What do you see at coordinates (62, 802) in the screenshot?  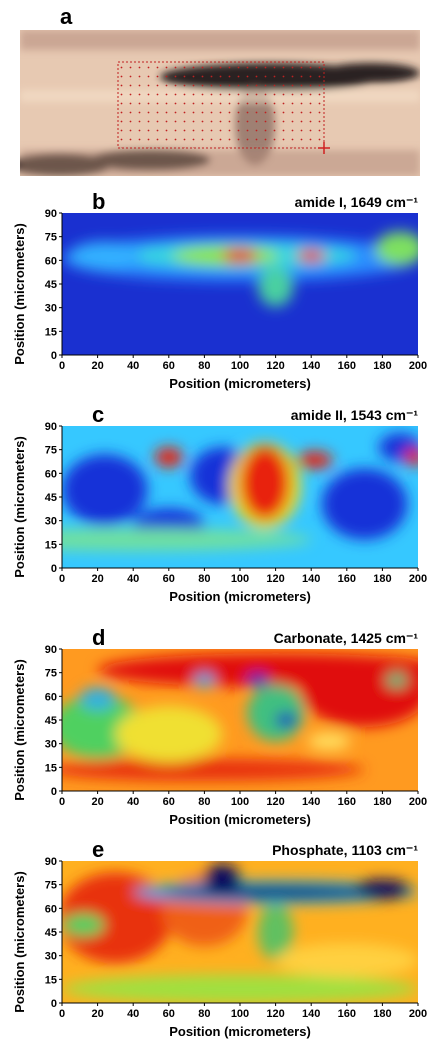 I see `x-tick-label: 0` at bounding box center [62, 802].